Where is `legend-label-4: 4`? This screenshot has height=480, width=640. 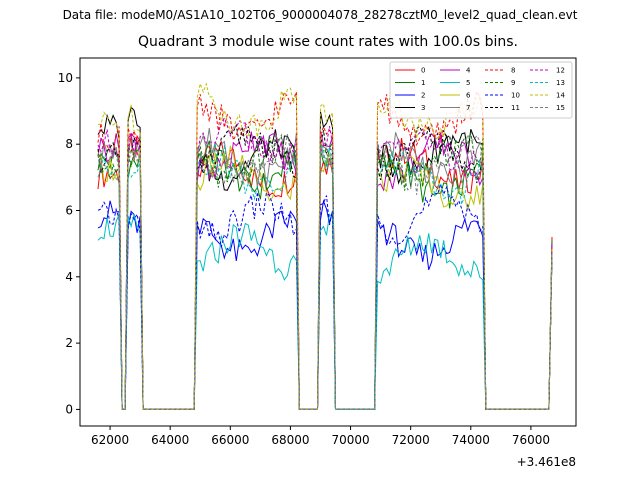 legend-label-4: 4 is located at coordinates (468, 71).